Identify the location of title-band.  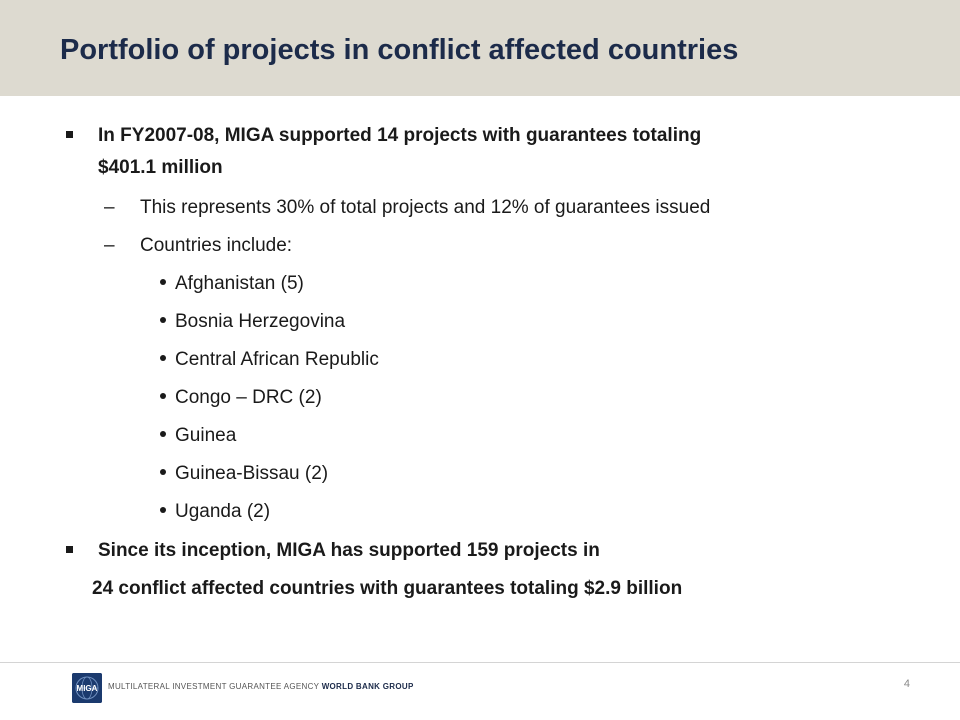
(480, 48).